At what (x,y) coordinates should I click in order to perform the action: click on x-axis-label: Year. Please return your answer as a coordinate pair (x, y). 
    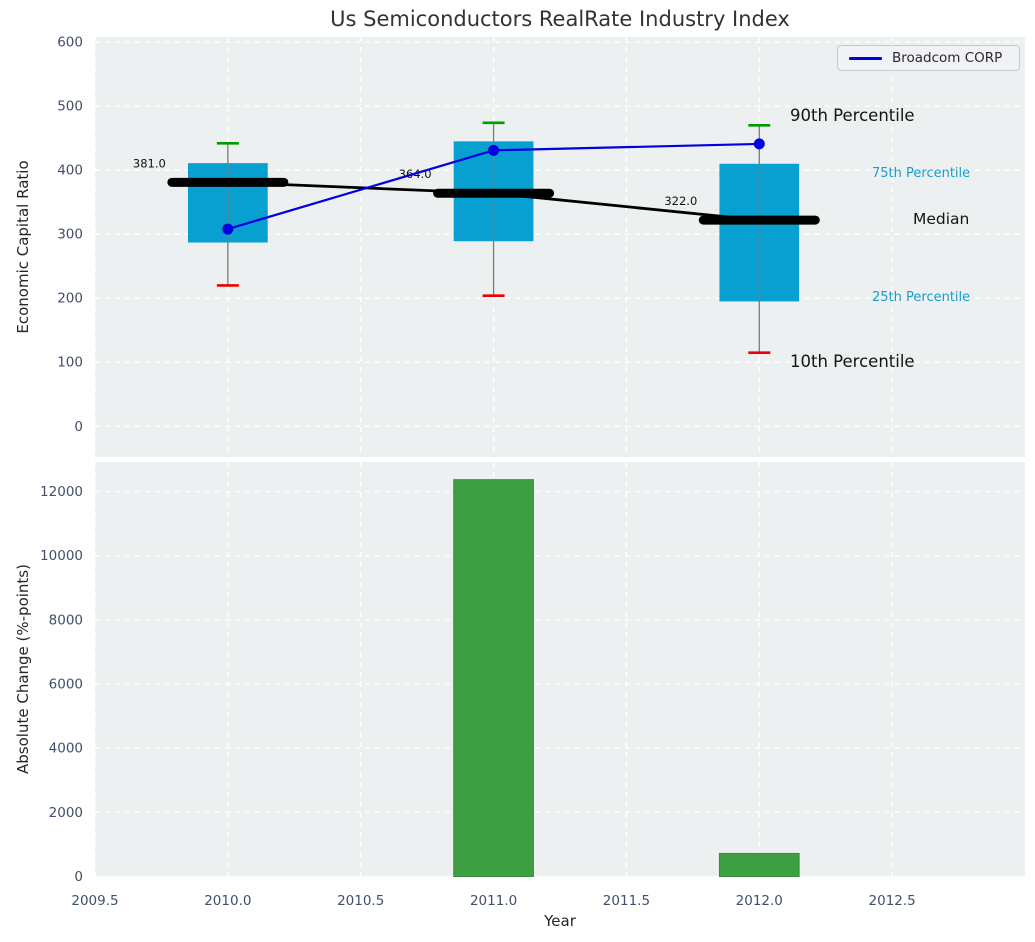
    Looking at the image, I should click on (560, 921).